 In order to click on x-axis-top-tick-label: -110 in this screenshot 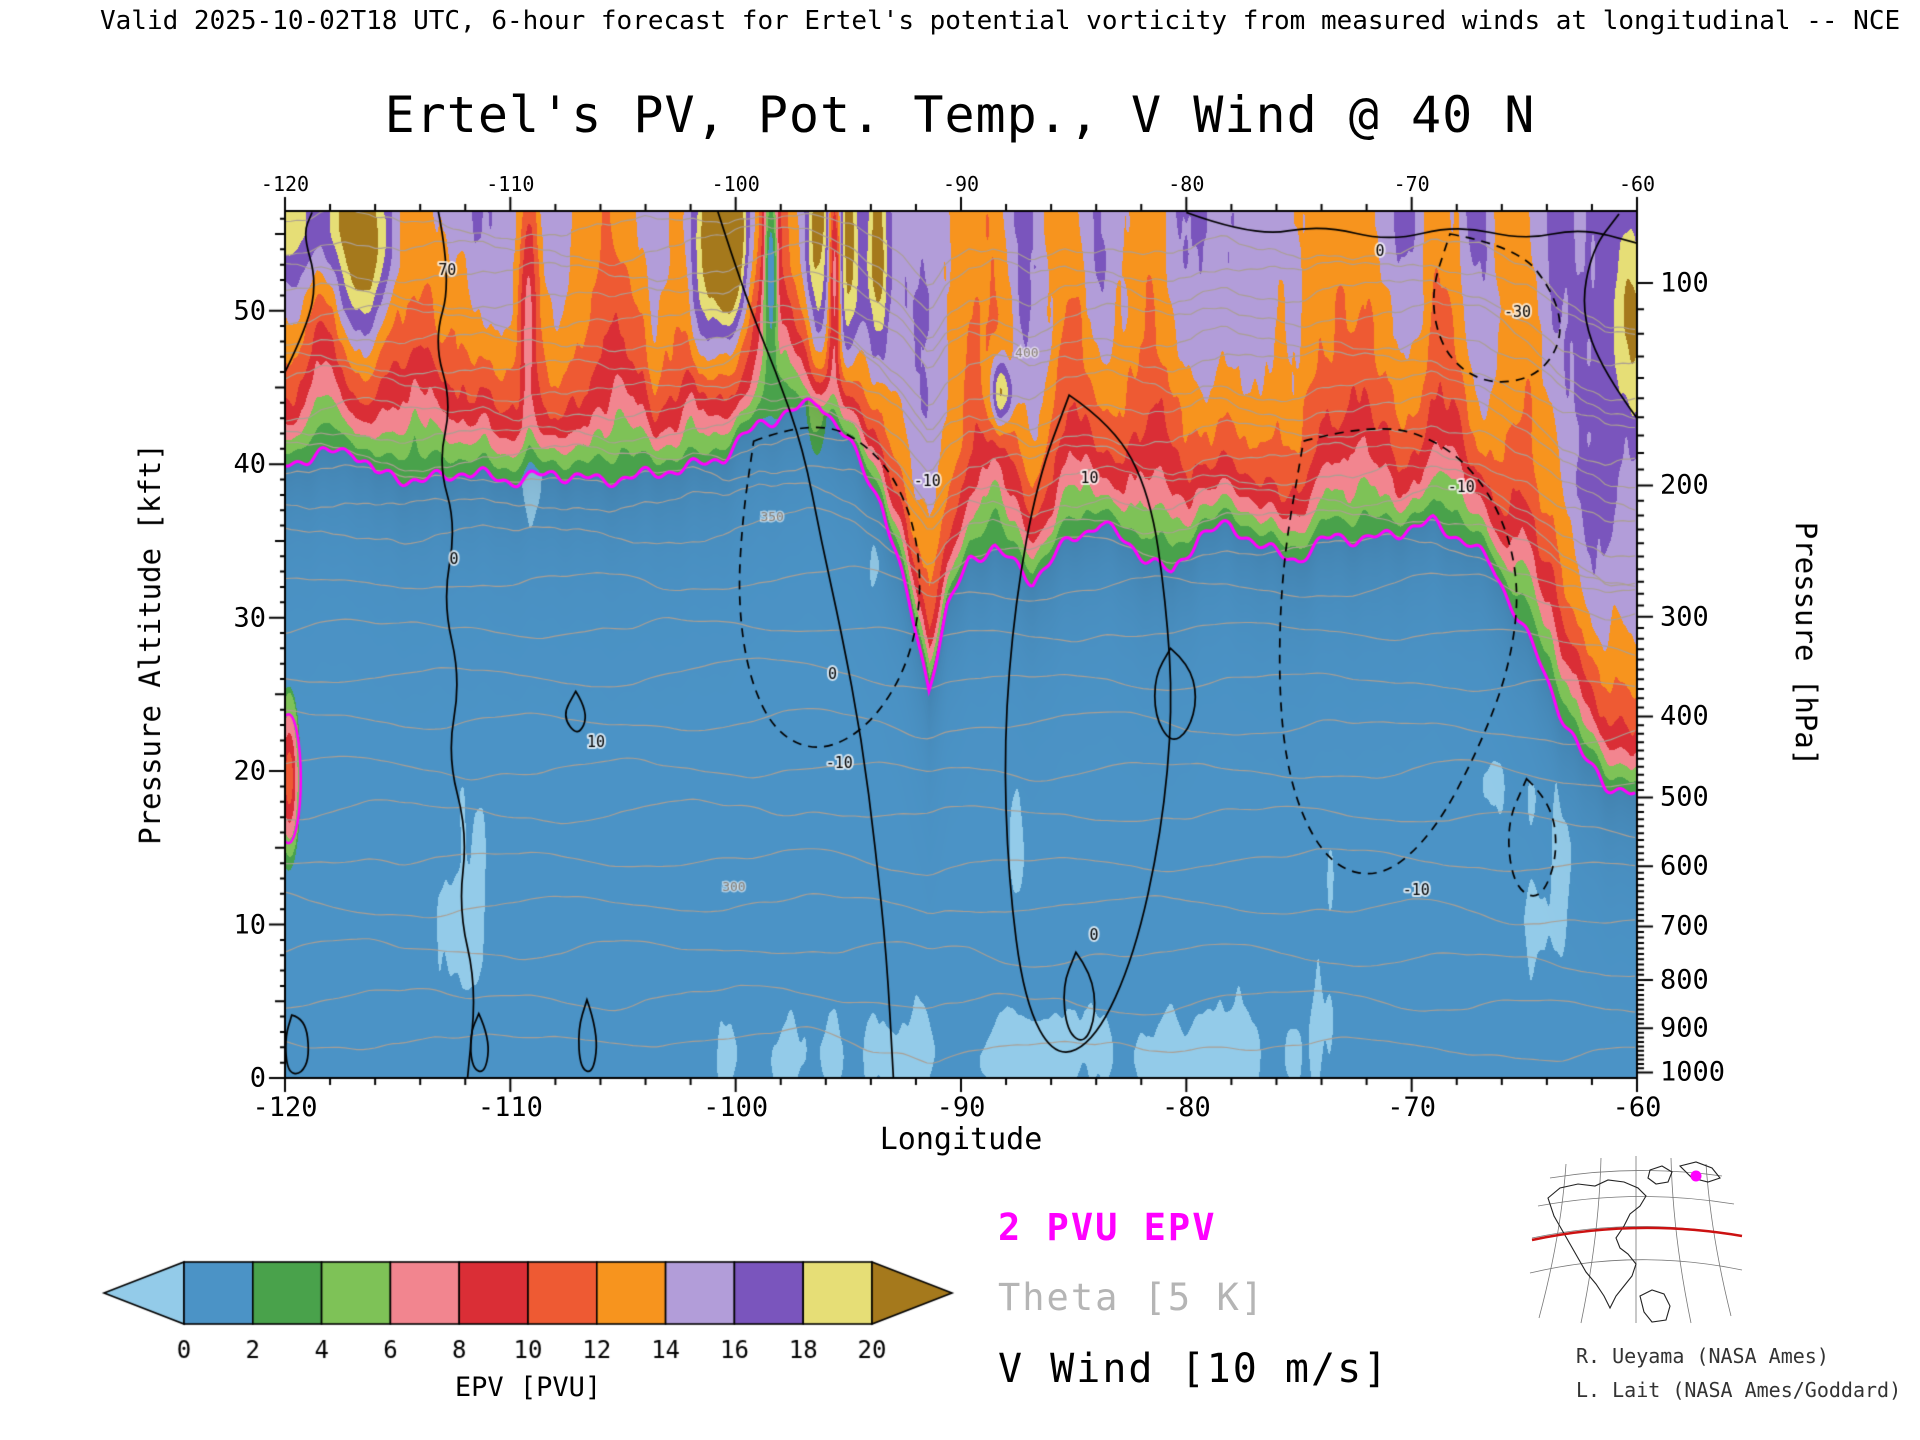, I will do `click(510, 184)`.